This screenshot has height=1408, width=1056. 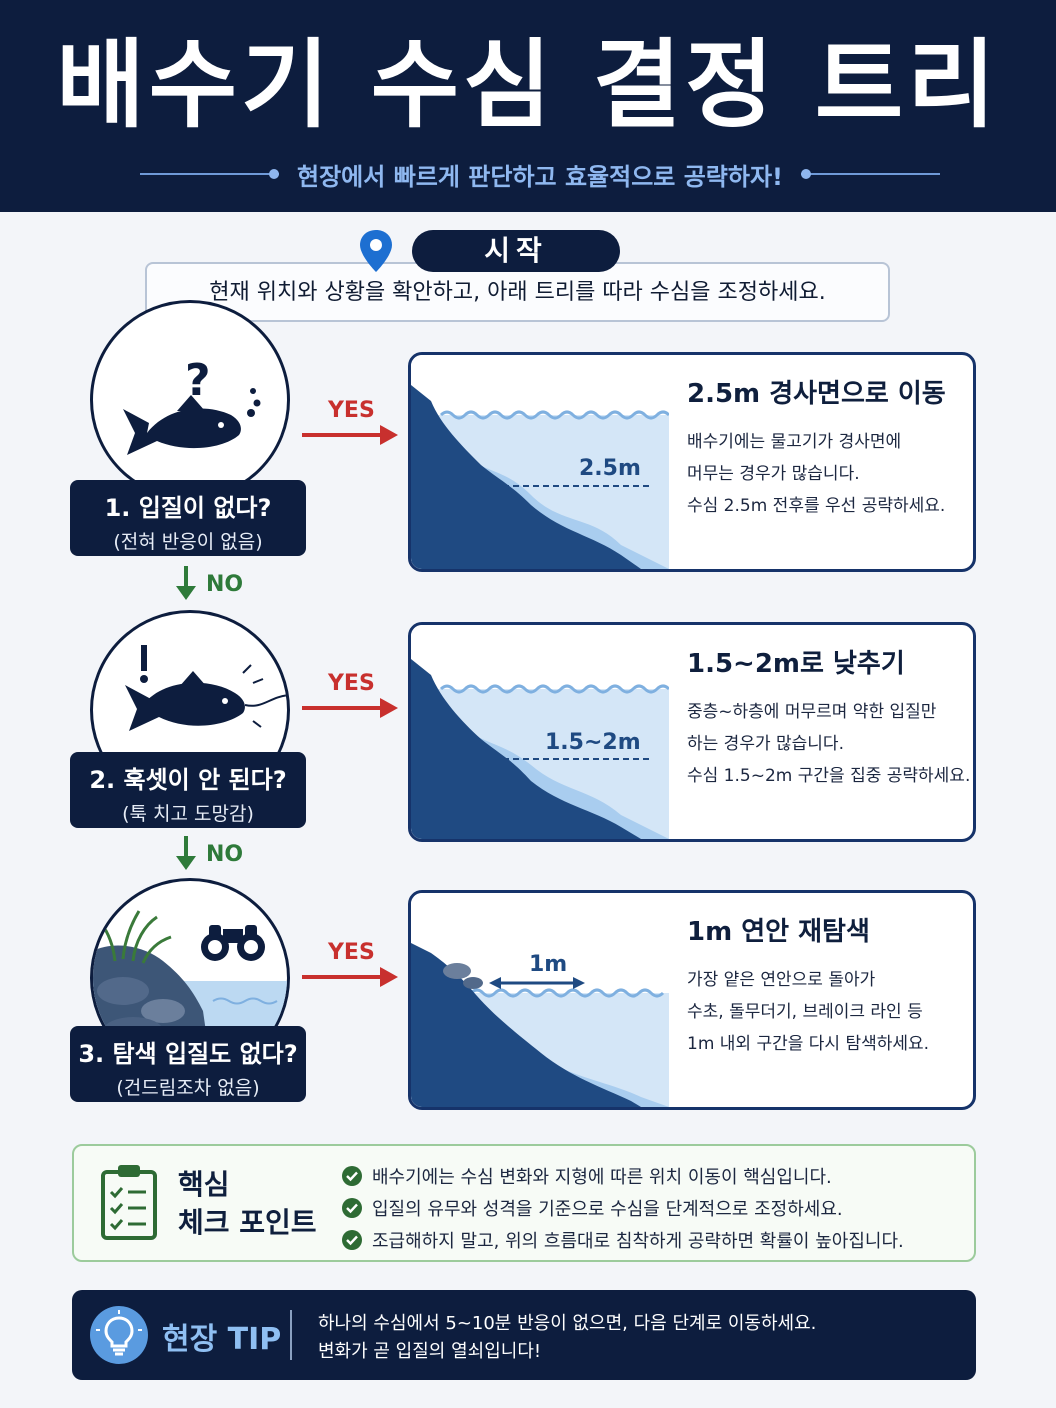 What do you see at coordinates (517, 292) in the screenshot?
I see `start-instruction: 현재 위치와 상황을 확안하고, 아래 트리를 따라 수심을 조정하세요.` at bounding box center [517, 292].